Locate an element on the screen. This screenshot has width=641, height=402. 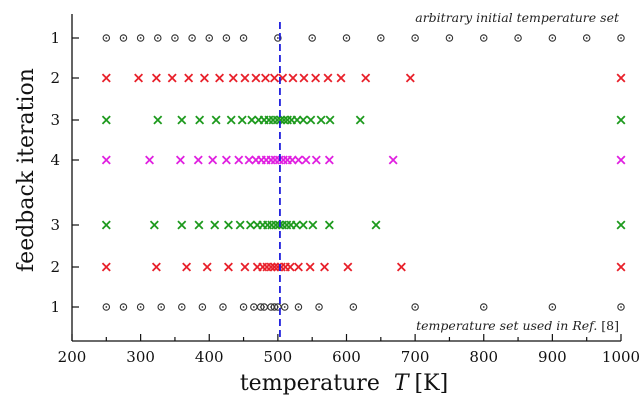
x-tick-label: 600 is located at coordinates (346, 357).